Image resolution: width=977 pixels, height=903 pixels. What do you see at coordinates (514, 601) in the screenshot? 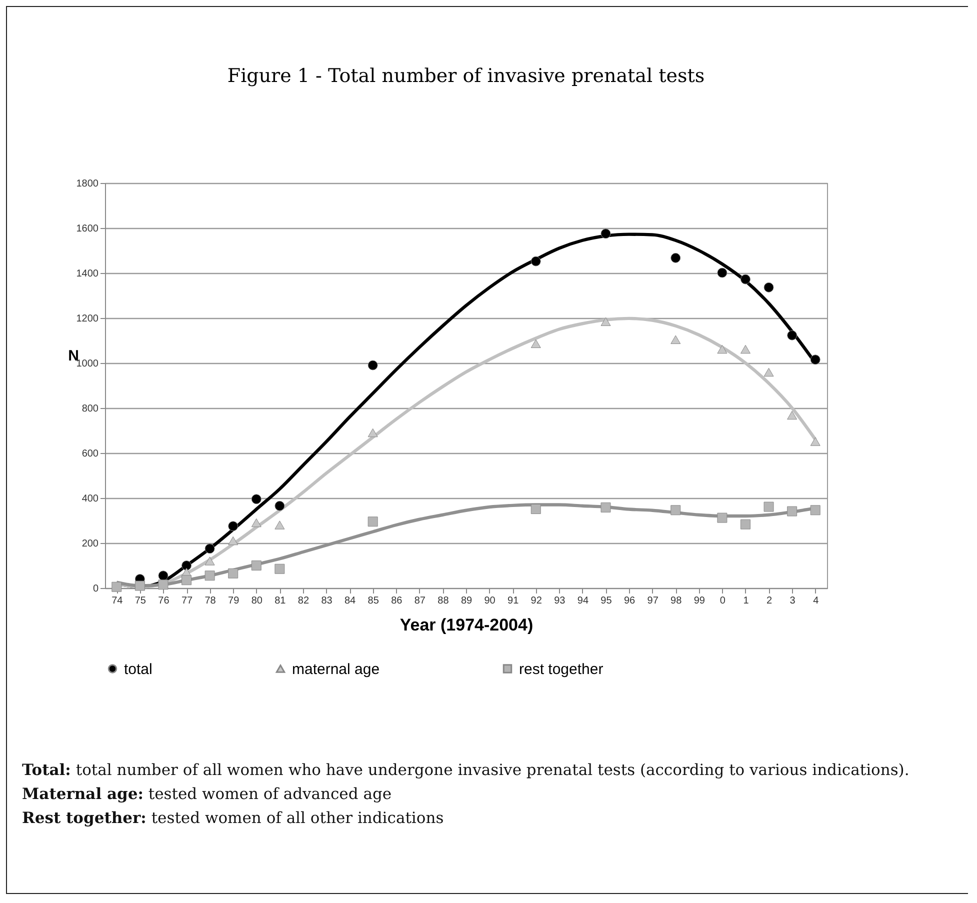
I see `x-tick-label: 91` at bounding box center [514, 601].